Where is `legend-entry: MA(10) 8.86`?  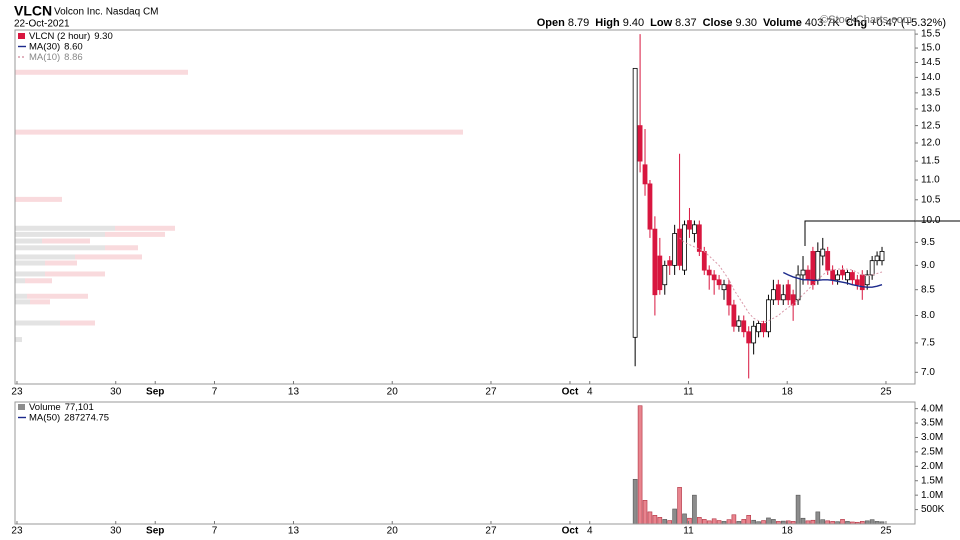
legend-entry: MA(10) 8.86 is located at coordinates (56, 57).